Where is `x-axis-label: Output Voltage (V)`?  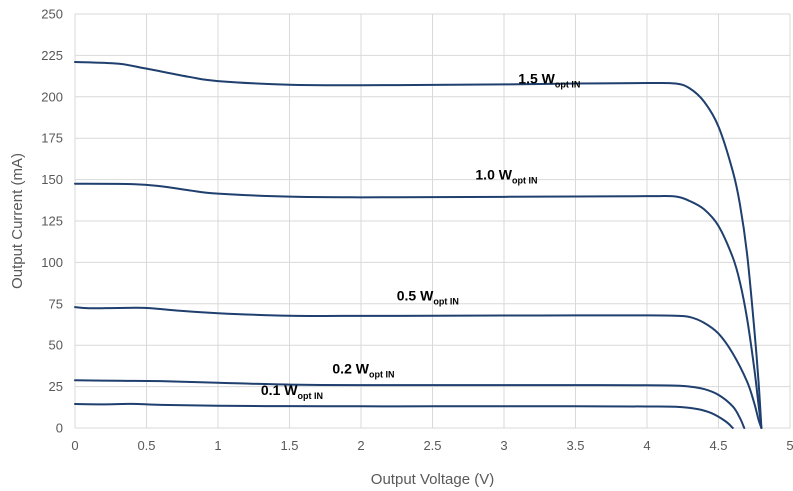 x-axis-label: Output Voltage (V) is located at coordinates (432, 479).